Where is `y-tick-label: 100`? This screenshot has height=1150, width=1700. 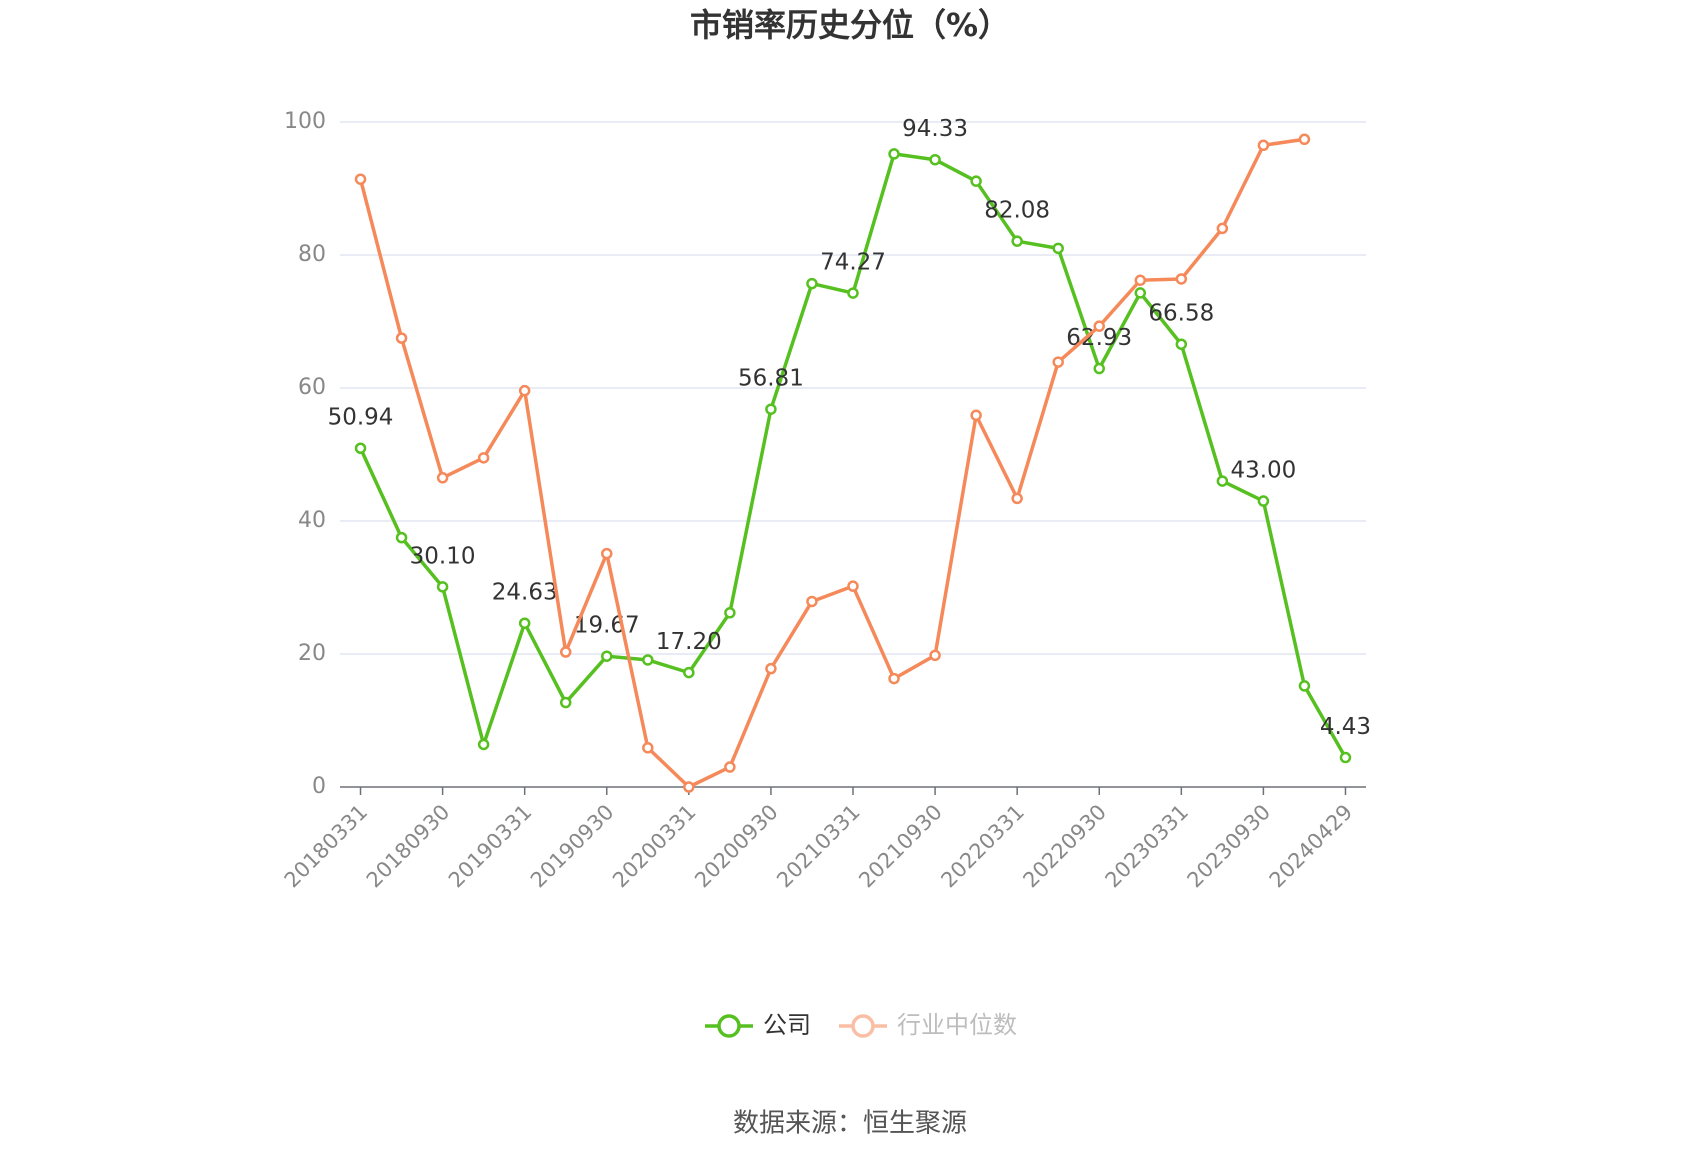 y-tick-label: 100 is located at coordinates (305, 121).